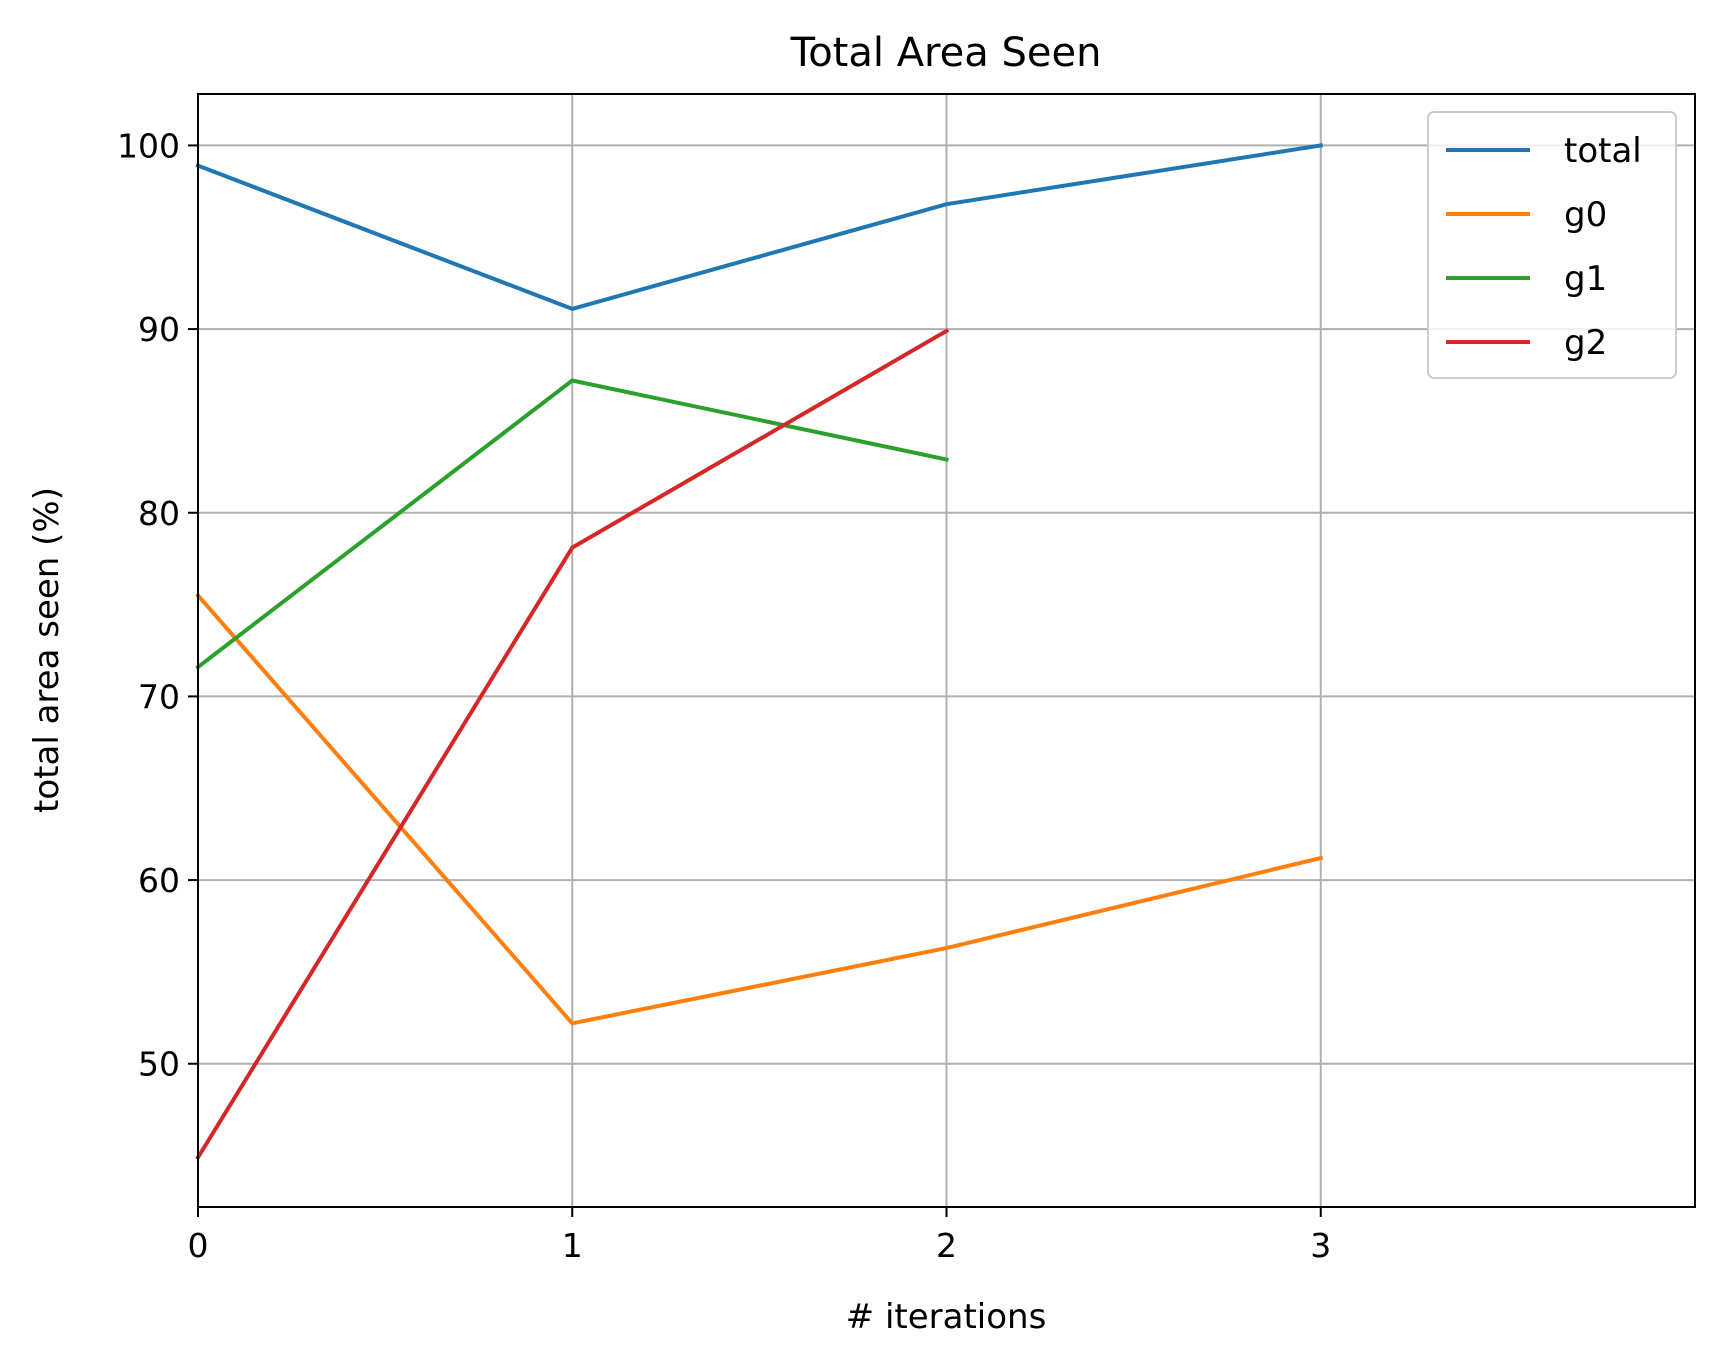 Image resolution: width=1715 pixels, height=1361 pixels. What do you see at coordinates (1585, 343) in the screenshot?
I see `legend-label-g2: g2` at bounding box center [1585, 343].